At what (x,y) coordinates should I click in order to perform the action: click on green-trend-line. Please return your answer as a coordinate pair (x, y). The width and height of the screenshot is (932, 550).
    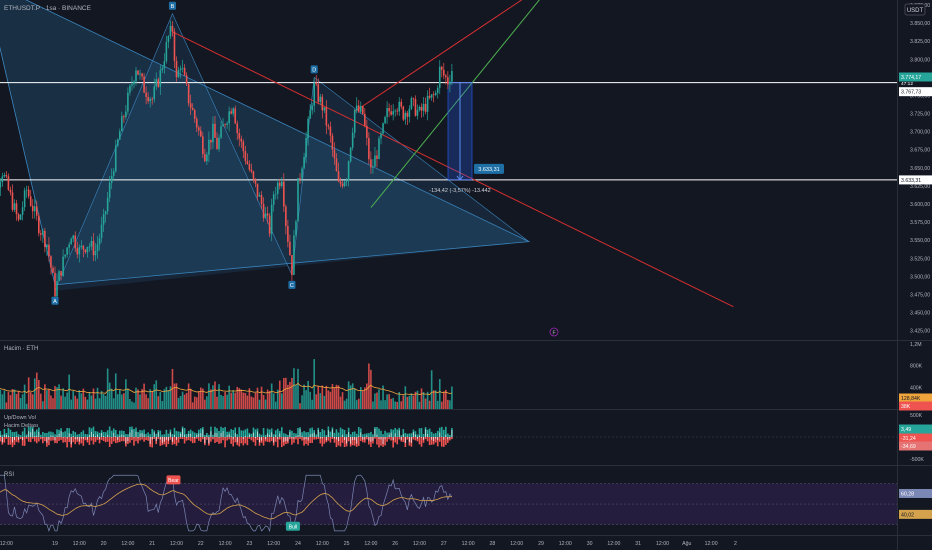
    Looking at the image, I should click on (455, 104).